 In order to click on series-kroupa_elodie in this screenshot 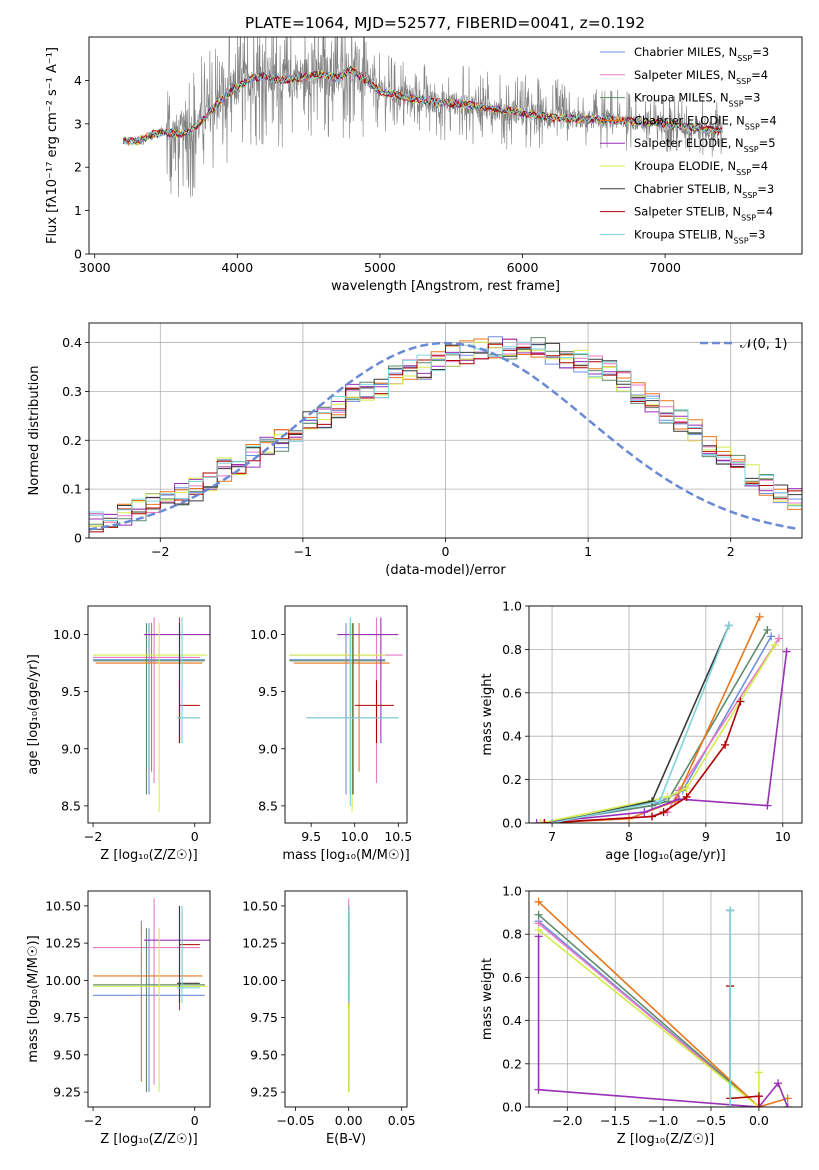, I will do `click(658, 733)`.